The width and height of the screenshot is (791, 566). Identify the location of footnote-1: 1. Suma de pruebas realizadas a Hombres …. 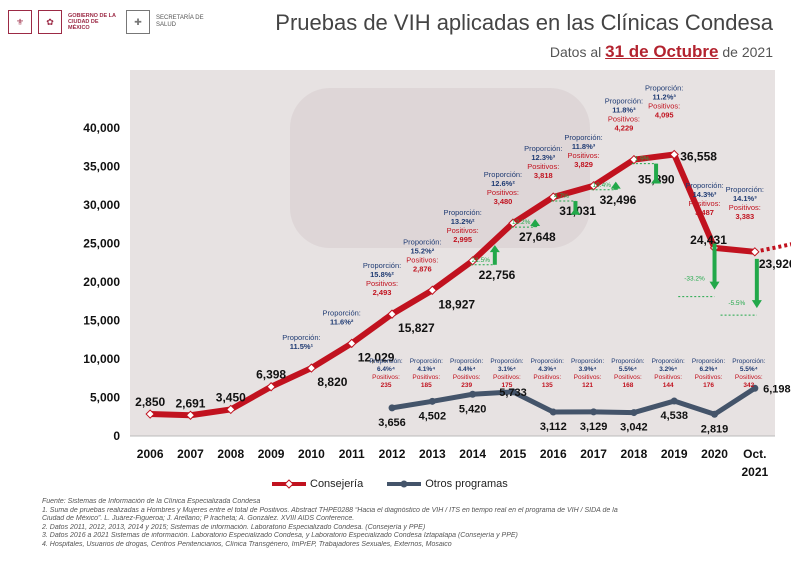
(330, 510).